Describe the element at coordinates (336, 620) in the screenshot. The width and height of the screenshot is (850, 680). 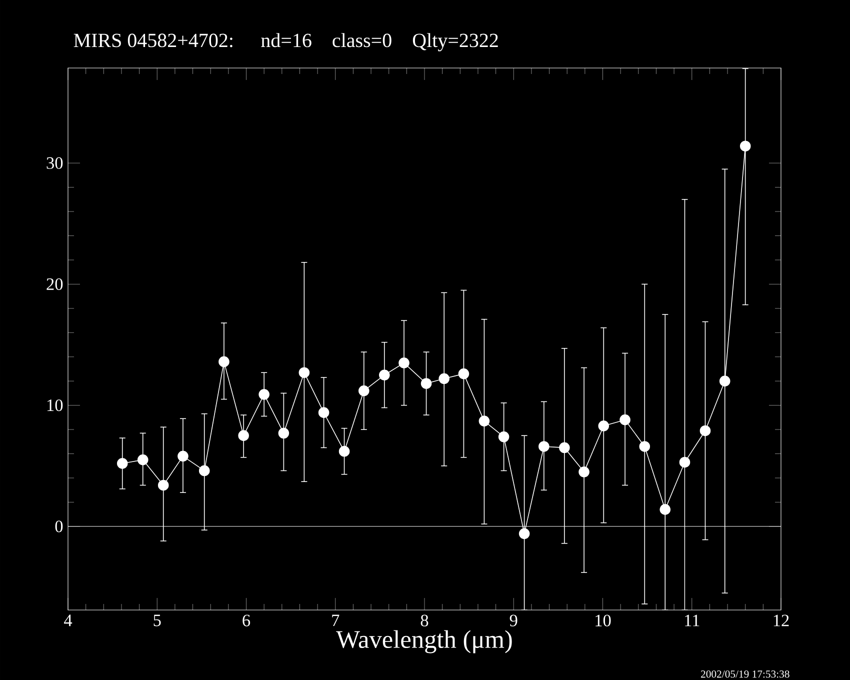
I see `x-tick-label: 7` at that location.